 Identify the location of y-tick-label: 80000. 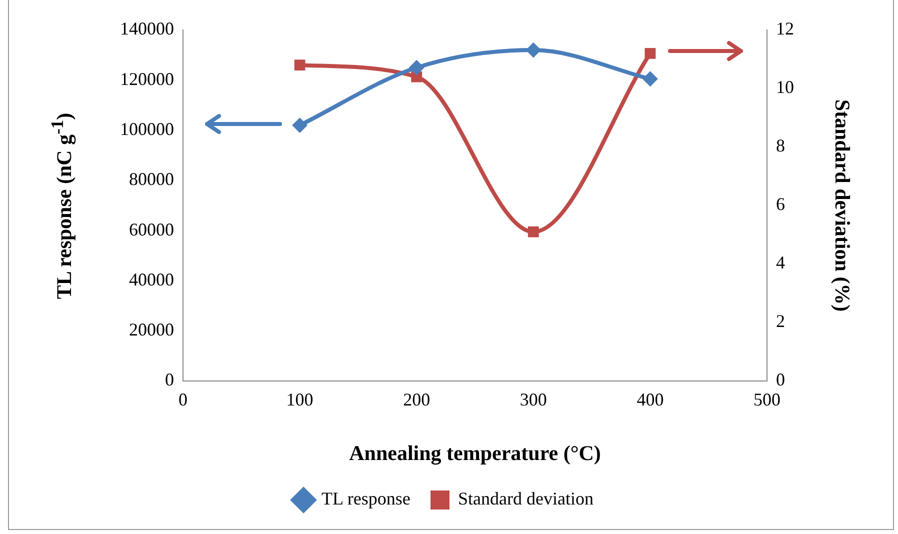
(151, 179).